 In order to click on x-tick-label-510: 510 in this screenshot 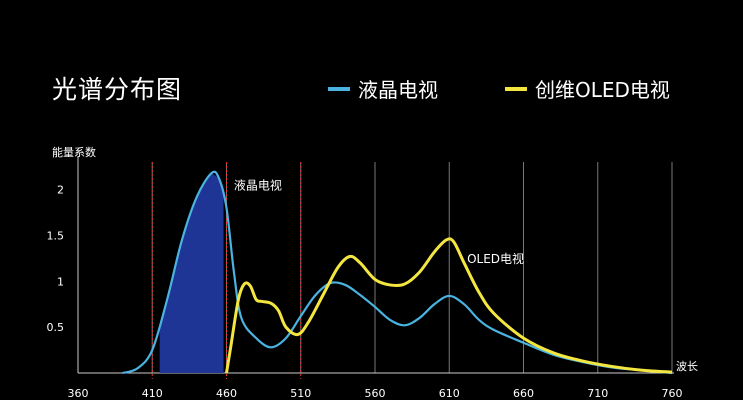, I will do `click(300, 393)`.